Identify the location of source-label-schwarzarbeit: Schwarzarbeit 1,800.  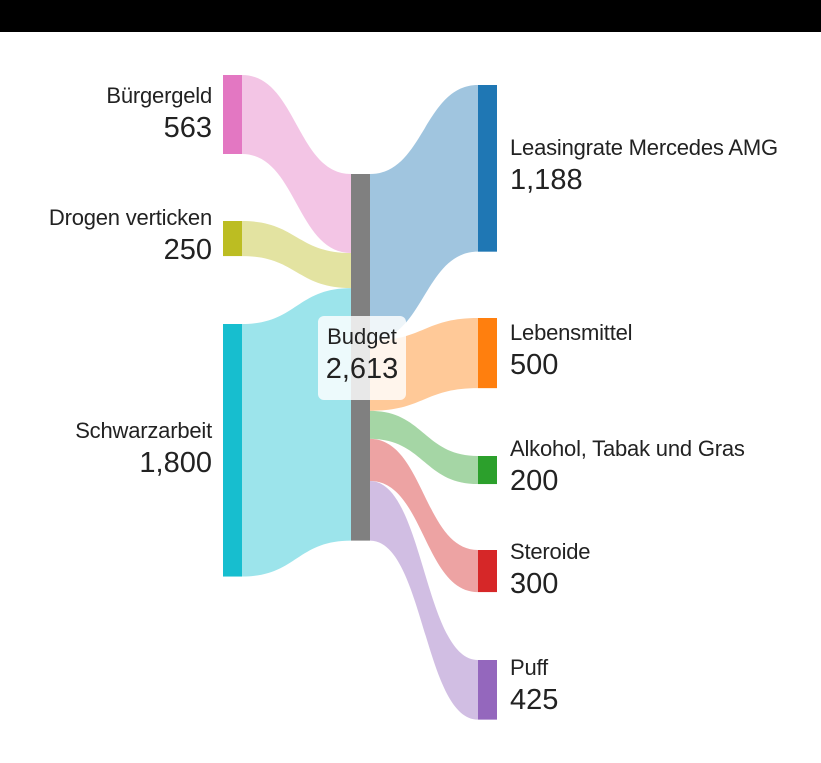
(143, 449).